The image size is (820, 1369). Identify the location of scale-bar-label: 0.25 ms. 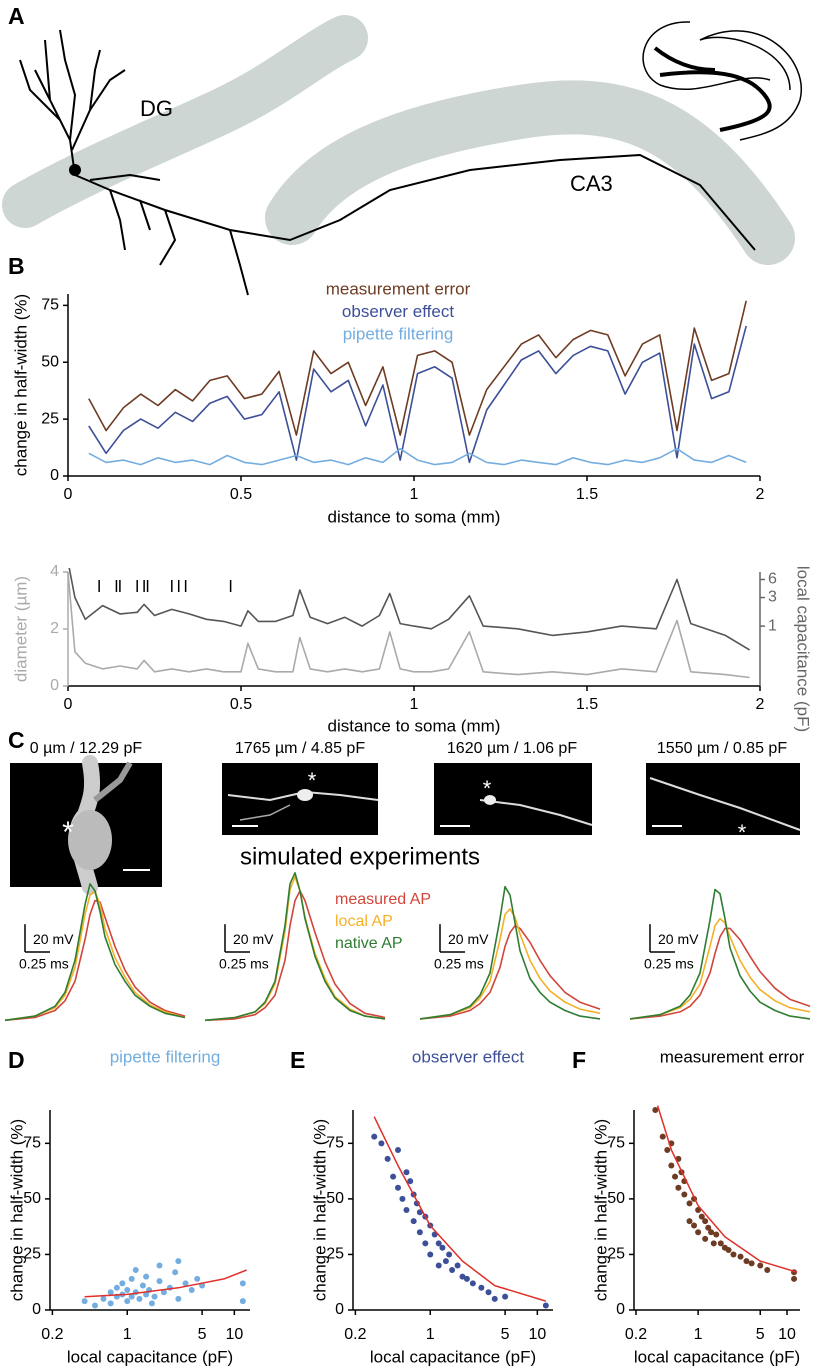
(459, 964).